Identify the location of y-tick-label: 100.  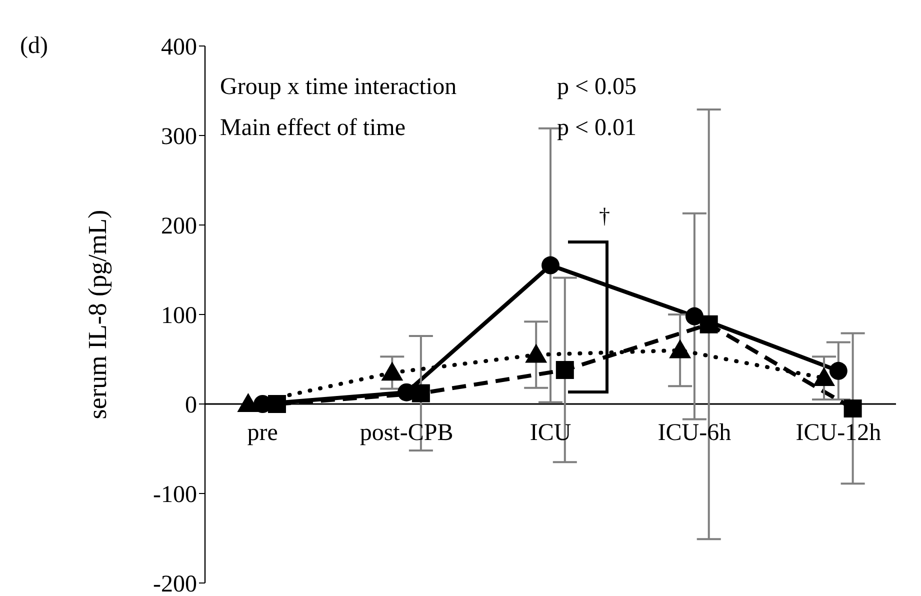
(179, 316).